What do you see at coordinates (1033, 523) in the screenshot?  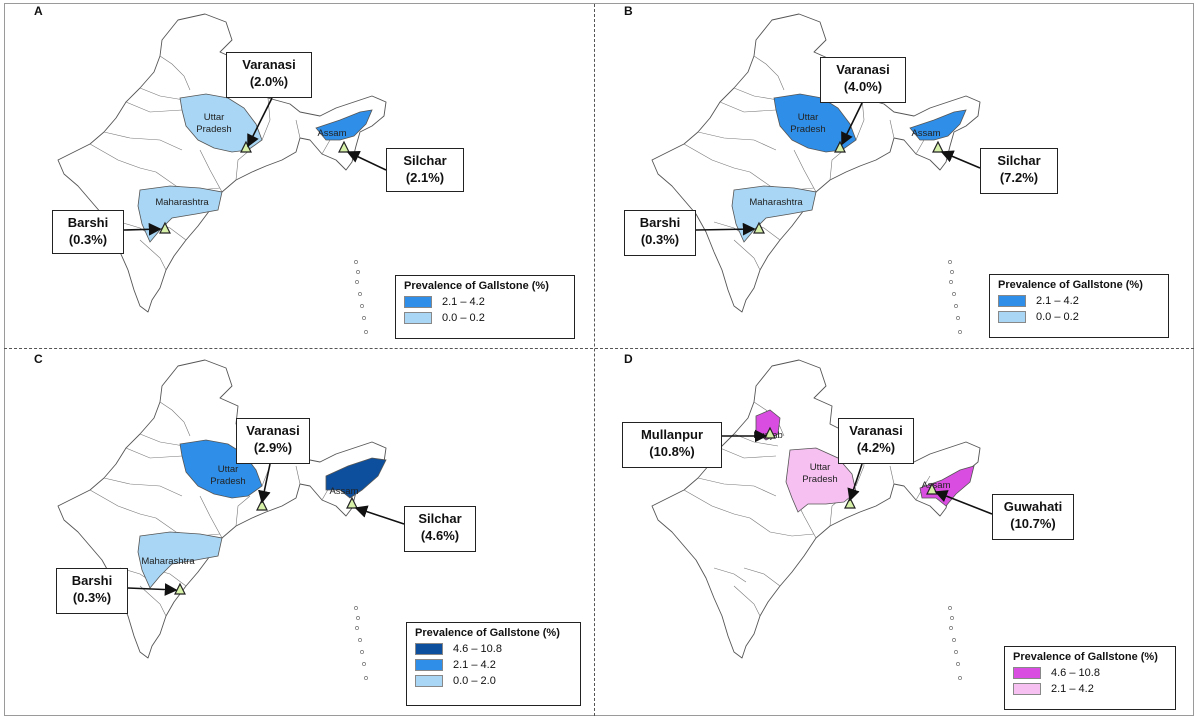 I see `site-prevalence: (10.7%)` at bounding box center [1033, 523].